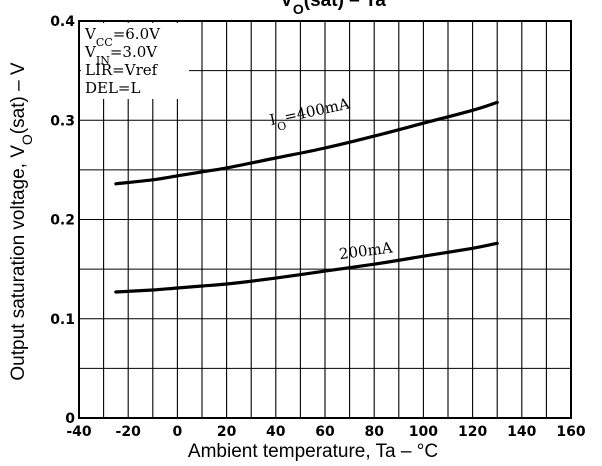 Image resolution: width=602 pixels, height=466 pixels. What do you see at coordinates (298, 9) in the screenshot?
I see `title-sub: O` at bounding box center [298, 9].